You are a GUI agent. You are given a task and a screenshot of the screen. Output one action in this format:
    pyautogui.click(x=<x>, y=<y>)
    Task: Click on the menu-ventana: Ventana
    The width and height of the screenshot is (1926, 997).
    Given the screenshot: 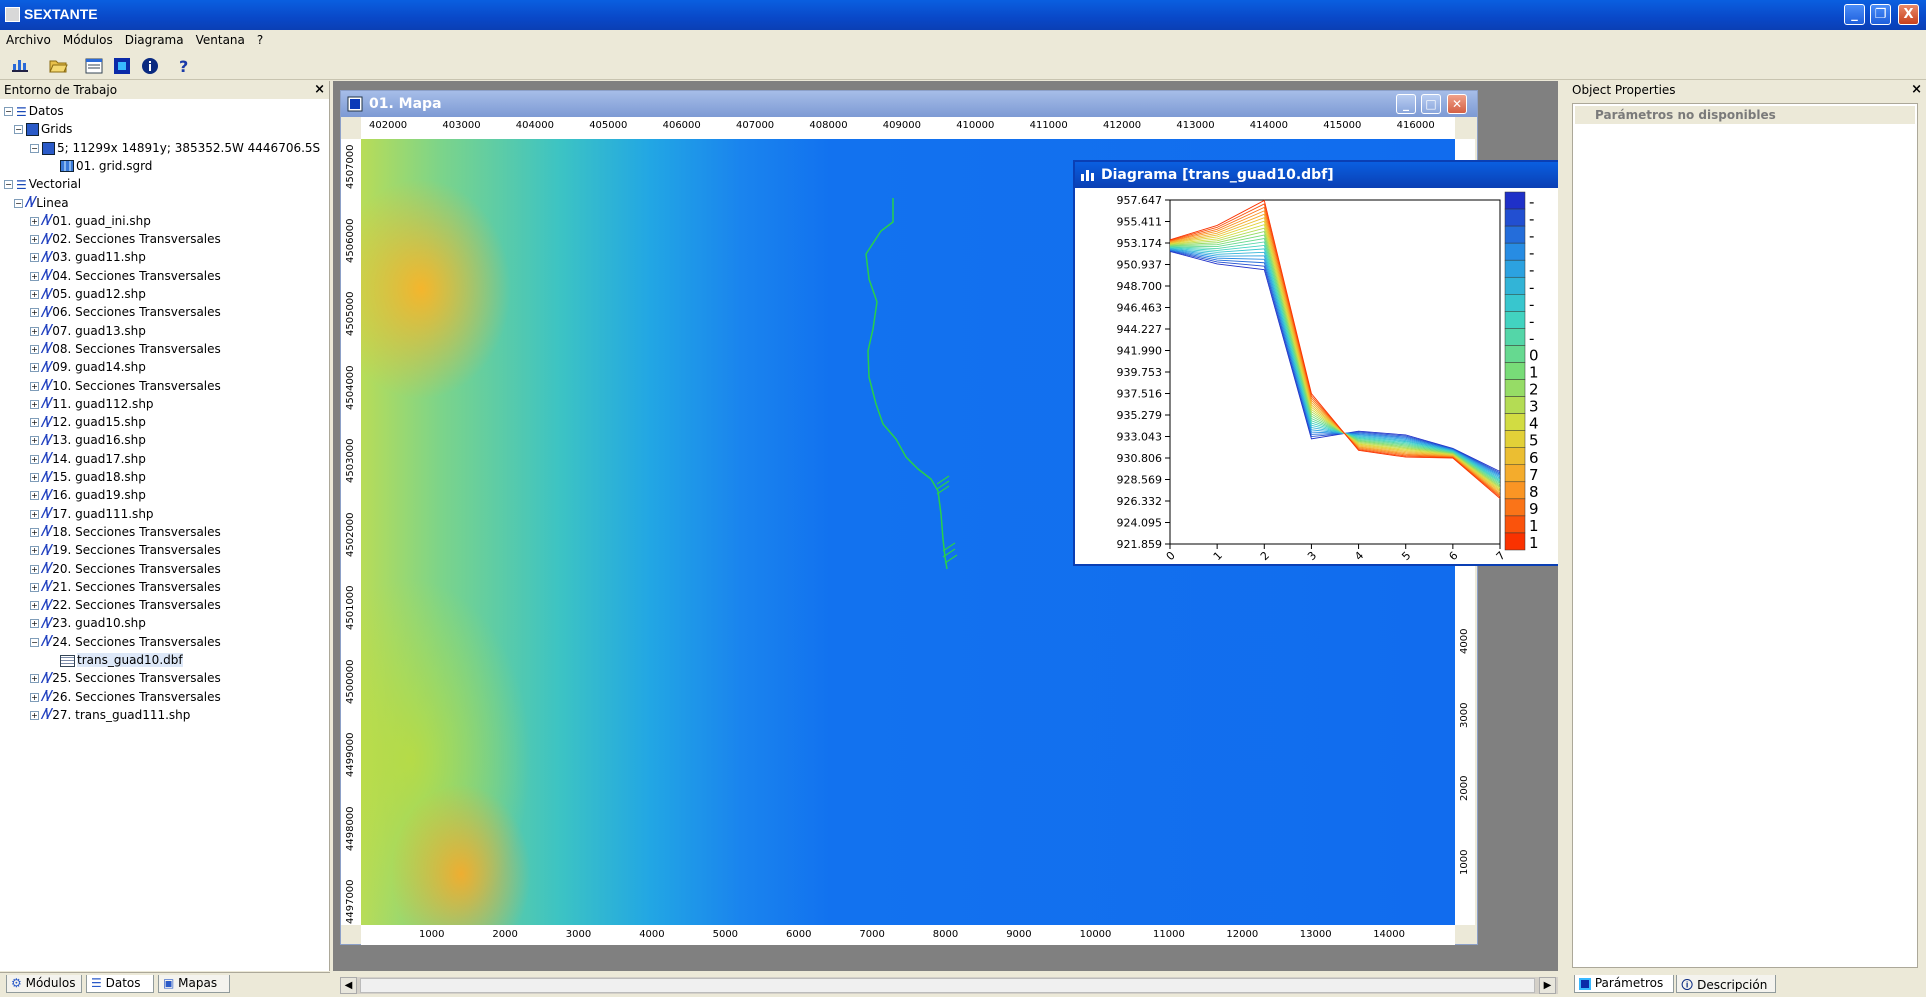 What is the action you would take?
    pyautogui.click(x=220, y=40)
    